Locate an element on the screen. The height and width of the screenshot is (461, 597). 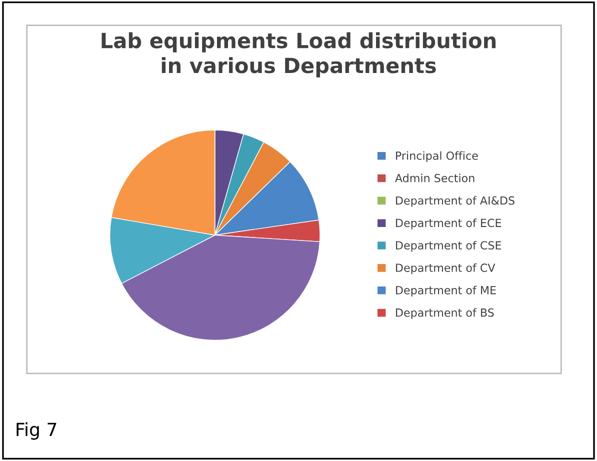
legend-label: Admin Section is located at coordinates (434, 178).